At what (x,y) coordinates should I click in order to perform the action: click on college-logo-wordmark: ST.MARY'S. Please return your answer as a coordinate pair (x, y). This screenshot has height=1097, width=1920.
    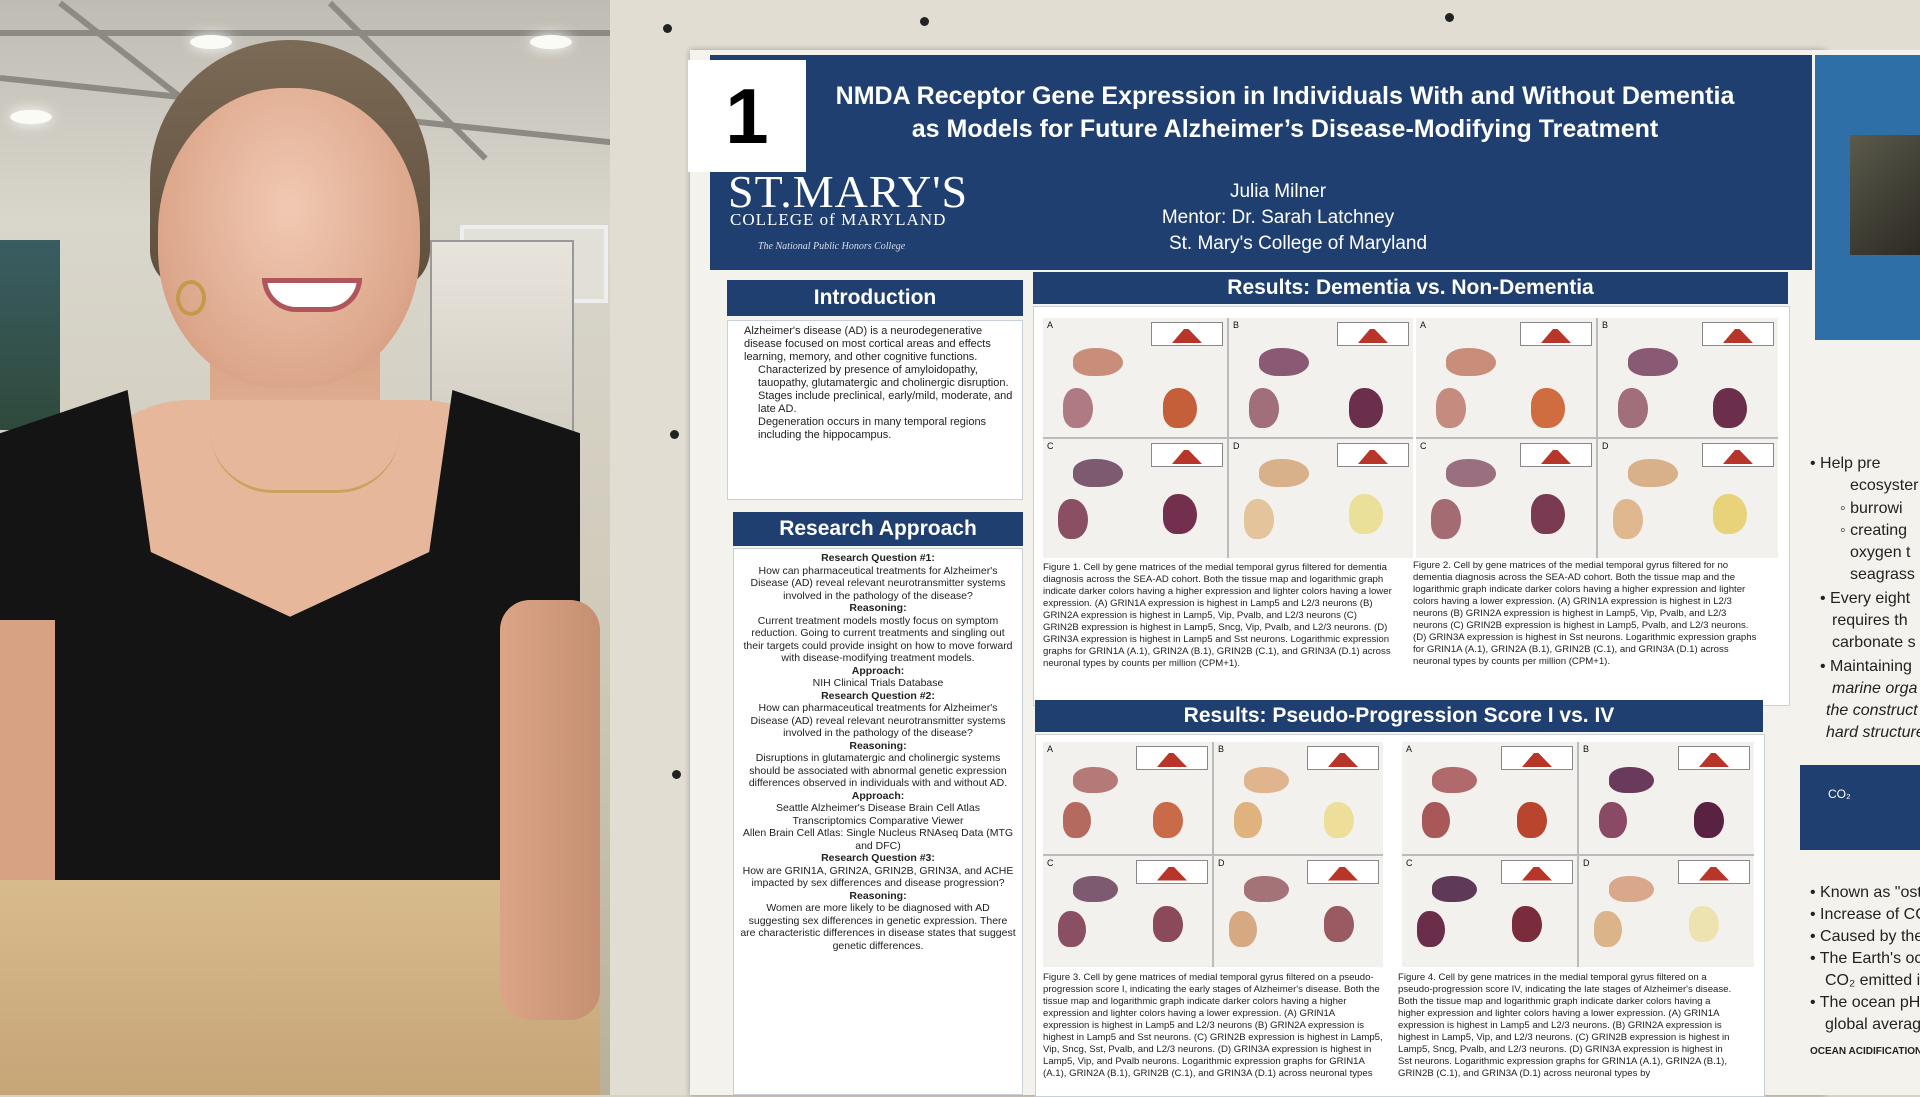
    Looking at the image, I should click on (848, 191).